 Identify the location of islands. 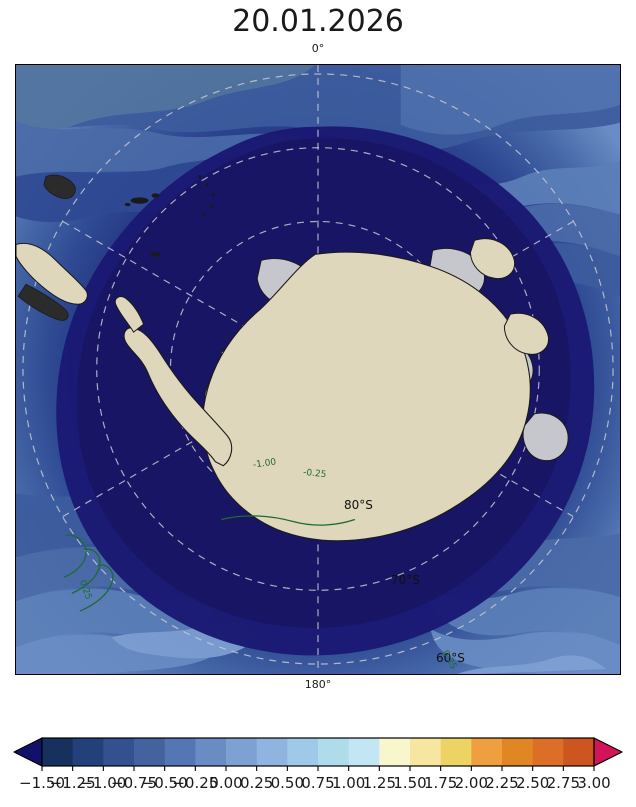
(169, 216).